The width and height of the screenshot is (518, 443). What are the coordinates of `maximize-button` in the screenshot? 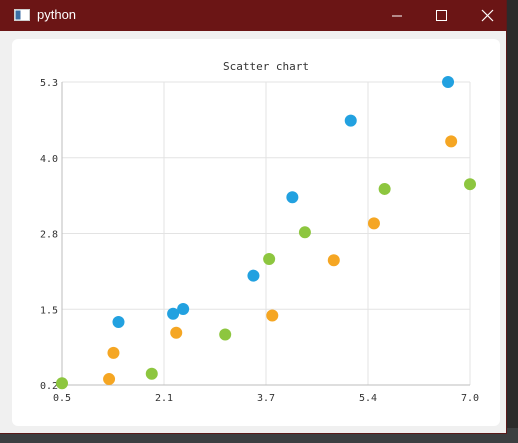 It's located at (441, 15).